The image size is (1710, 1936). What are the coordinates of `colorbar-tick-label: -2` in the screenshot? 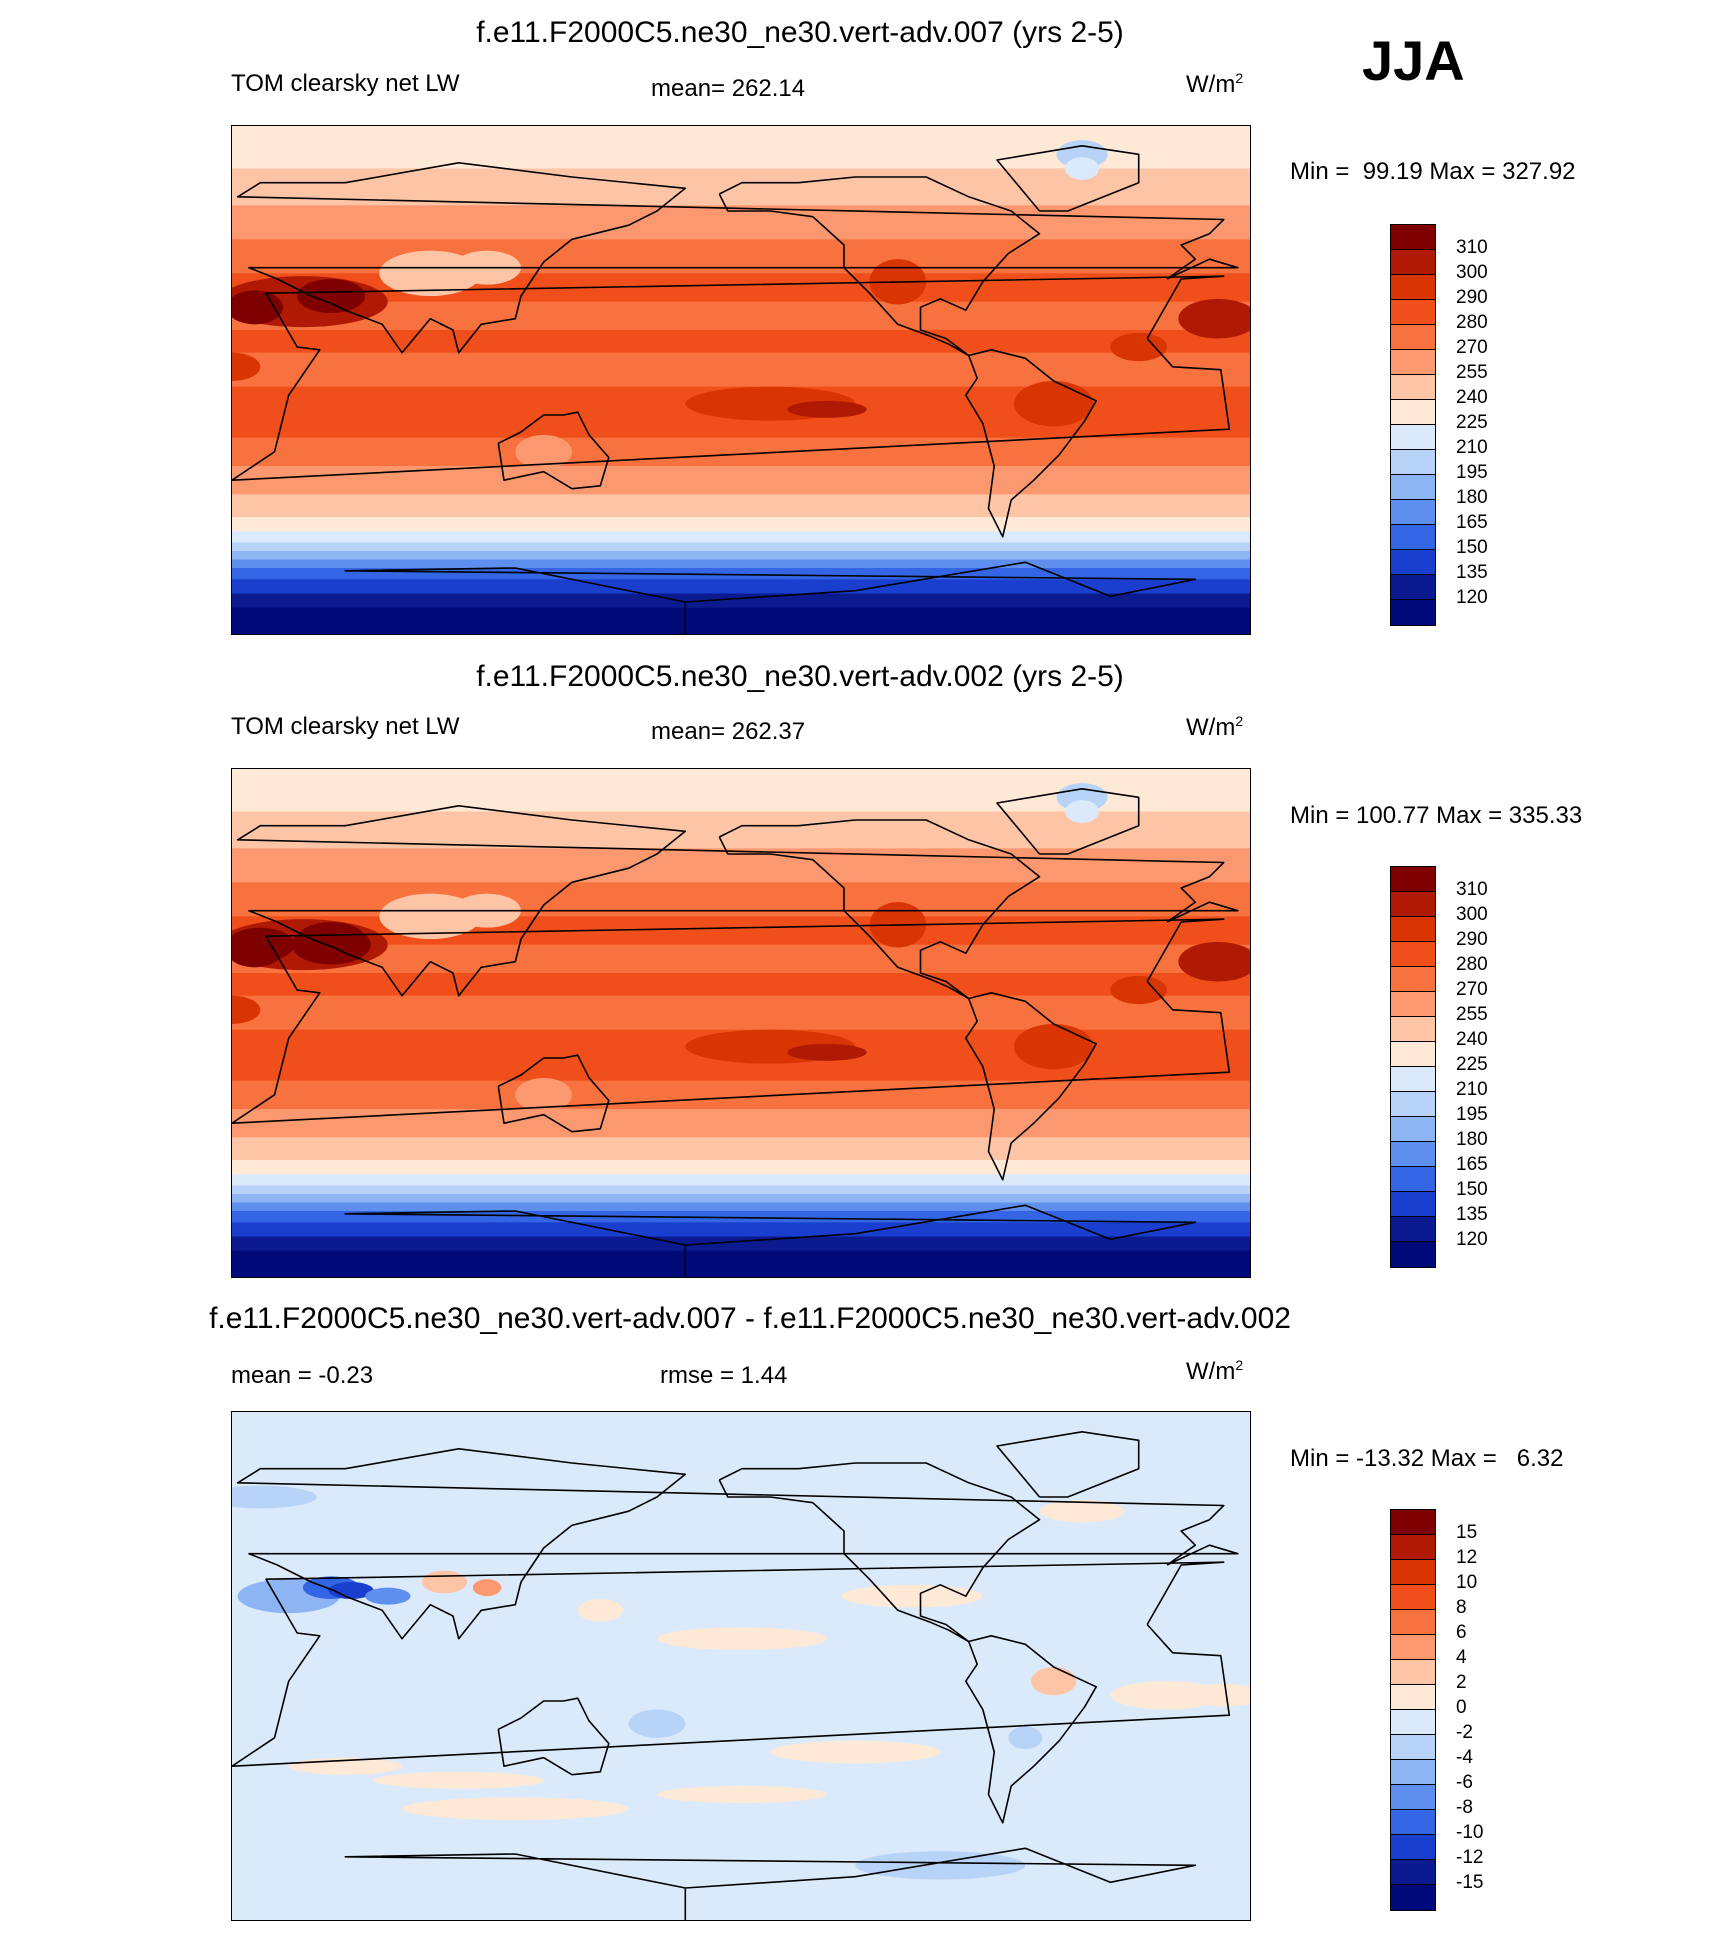 It's located at (1464, 1732).